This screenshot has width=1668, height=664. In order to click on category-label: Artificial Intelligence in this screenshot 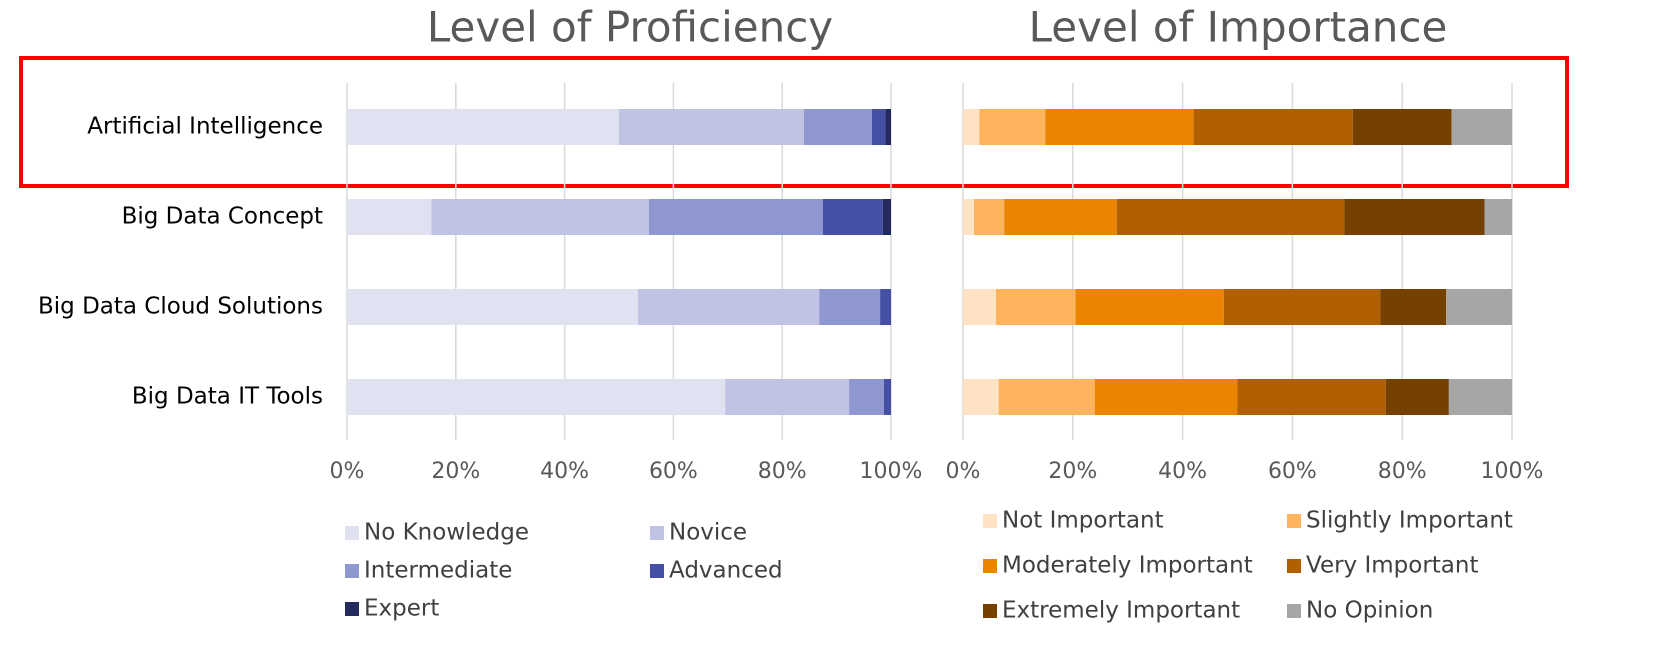, I will do `click(205, 127)`.